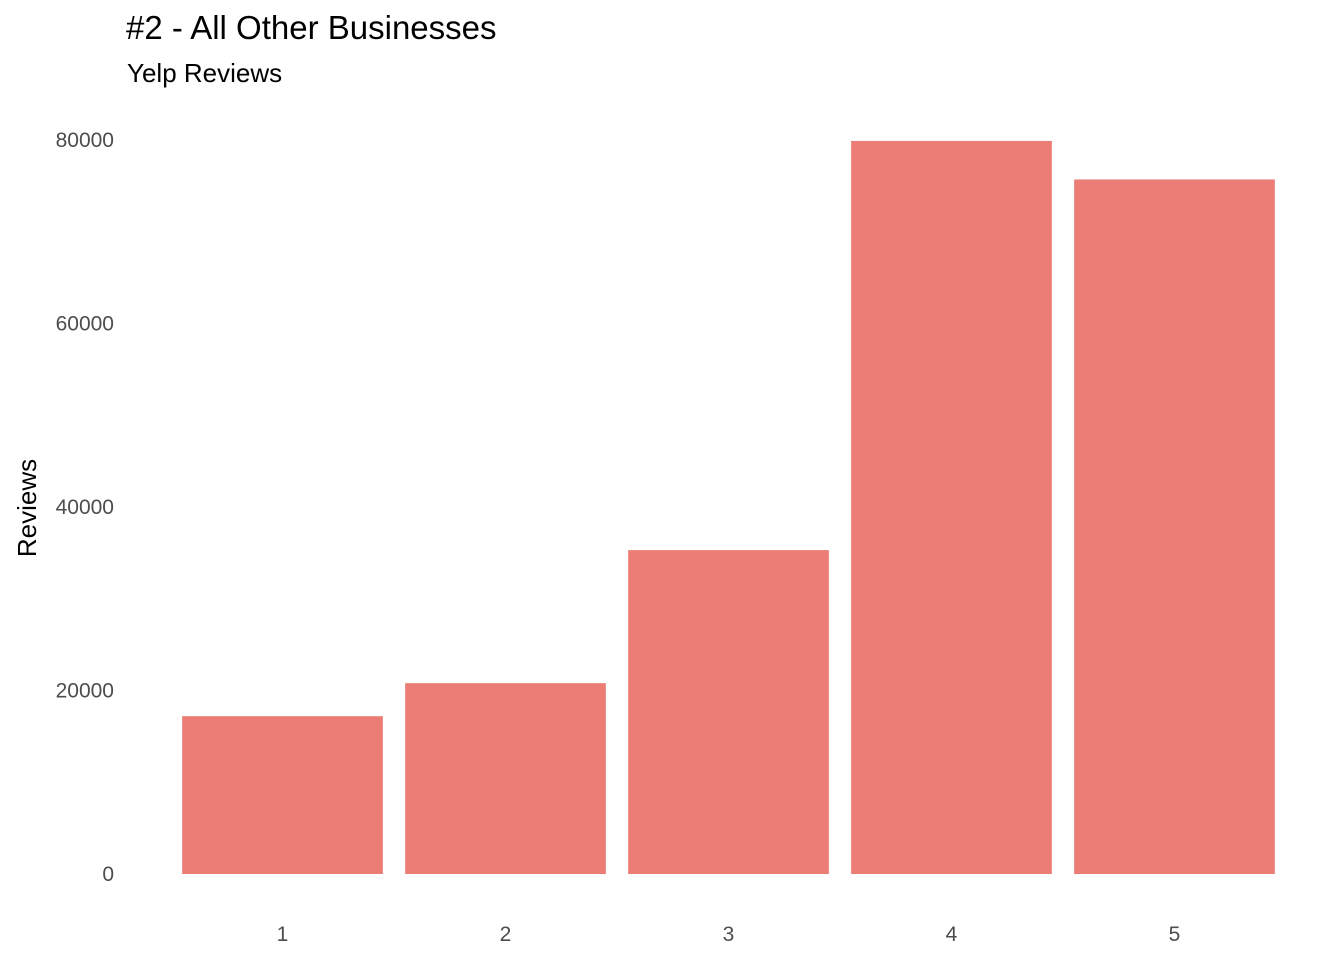 The image size is (1344, 960). What do you see at coordinates (85, 324) in the screenshot?
I see `y-tick-label: 60000` at bounding box center [85, 324].